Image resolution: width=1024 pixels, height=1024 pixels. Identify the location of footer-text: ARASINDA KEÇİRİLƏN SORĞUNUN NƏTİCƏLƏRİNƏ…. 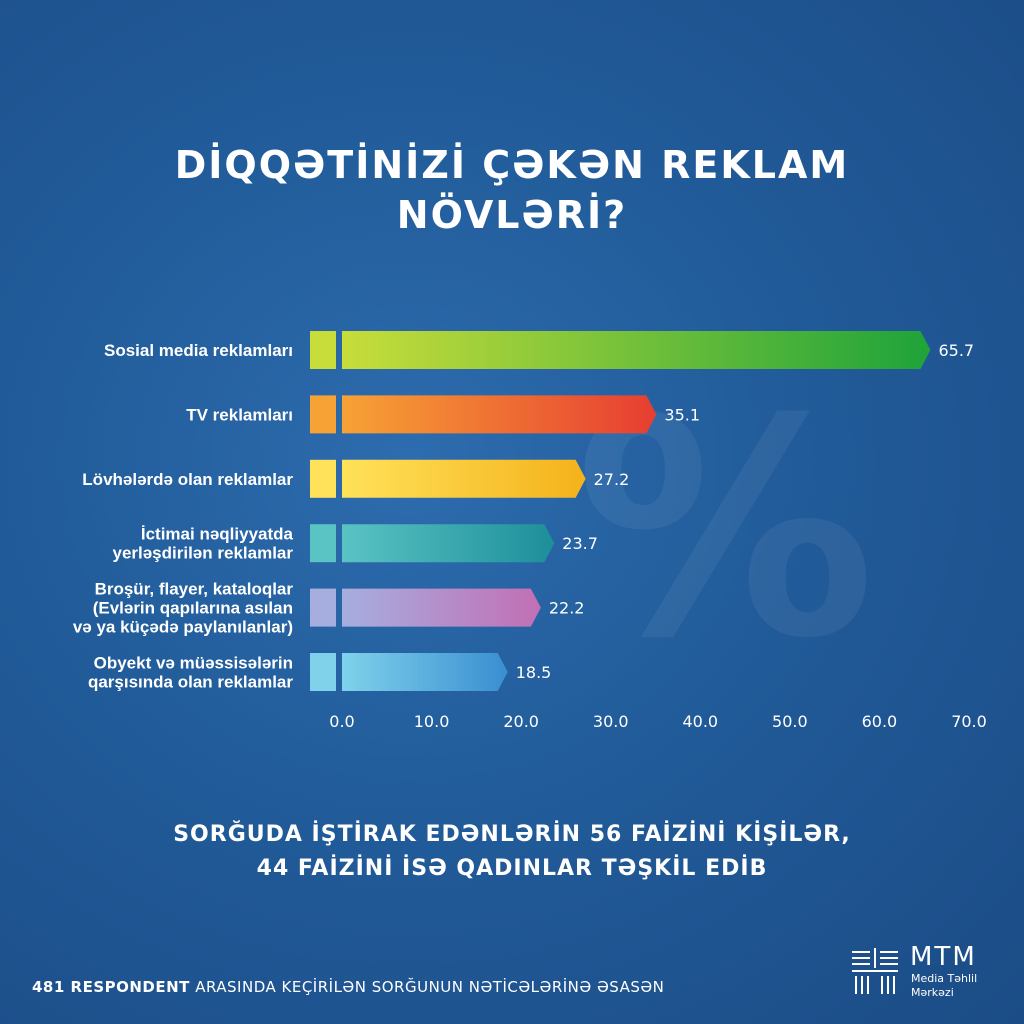
(427, 987).